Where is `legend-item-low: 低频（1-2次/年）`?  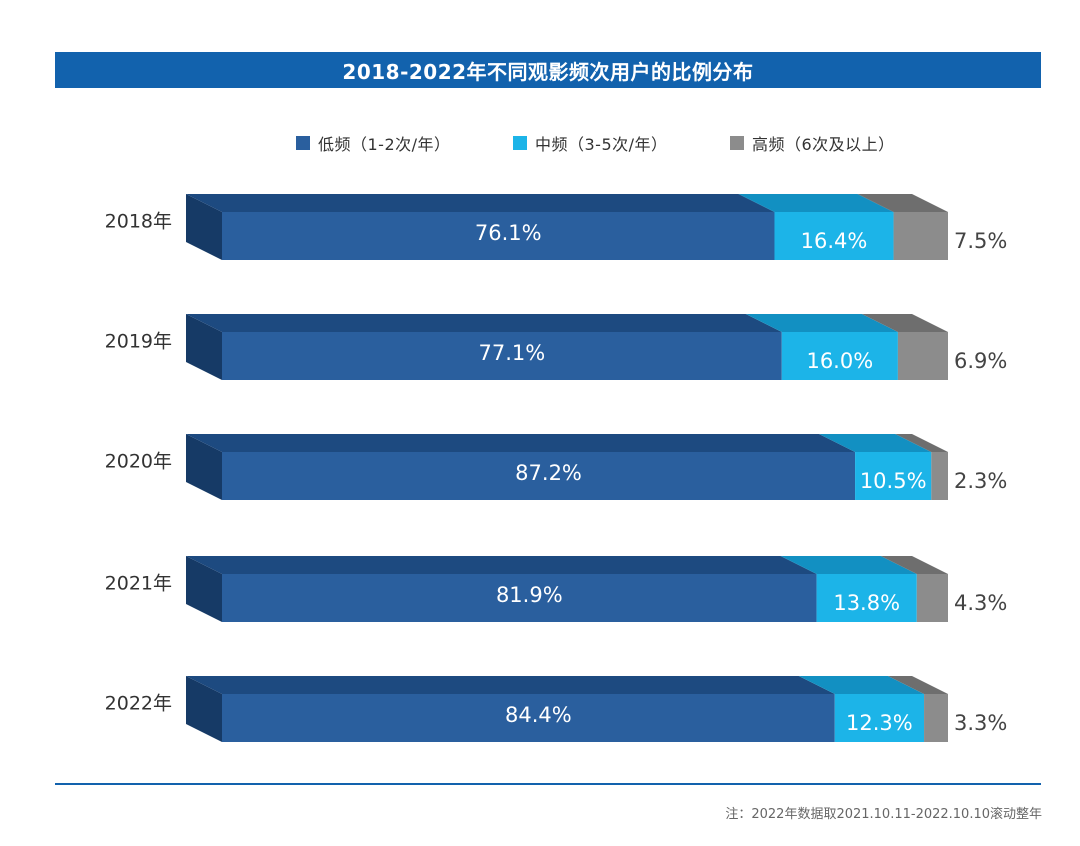 legend-item-low: 低频（1-2次/年） is located at coordinates (373, 143).